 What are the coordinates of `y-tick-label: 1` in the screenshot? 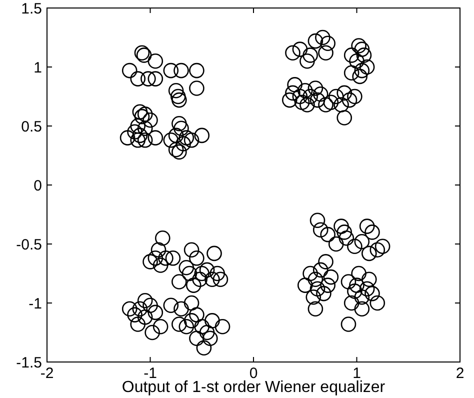 It's located at (38, 67).